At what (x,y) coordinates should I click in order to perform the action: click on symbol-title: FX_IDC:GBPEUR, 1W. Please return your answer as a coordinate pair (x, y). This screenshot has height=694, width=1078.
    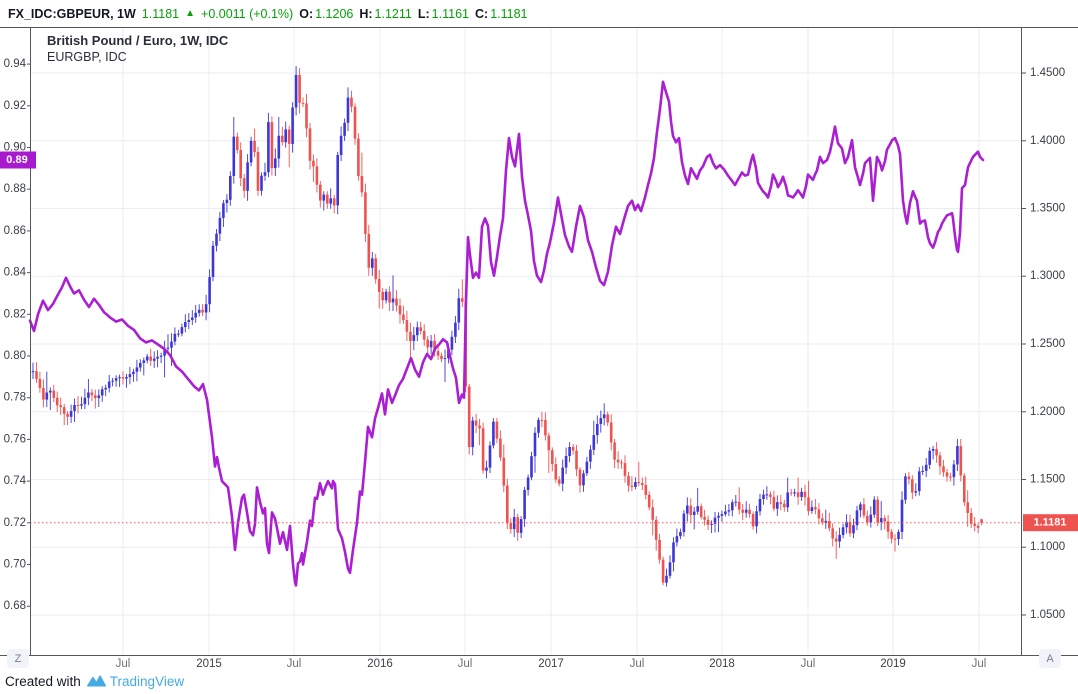
    Looking at the image, I should click on (72, 13).